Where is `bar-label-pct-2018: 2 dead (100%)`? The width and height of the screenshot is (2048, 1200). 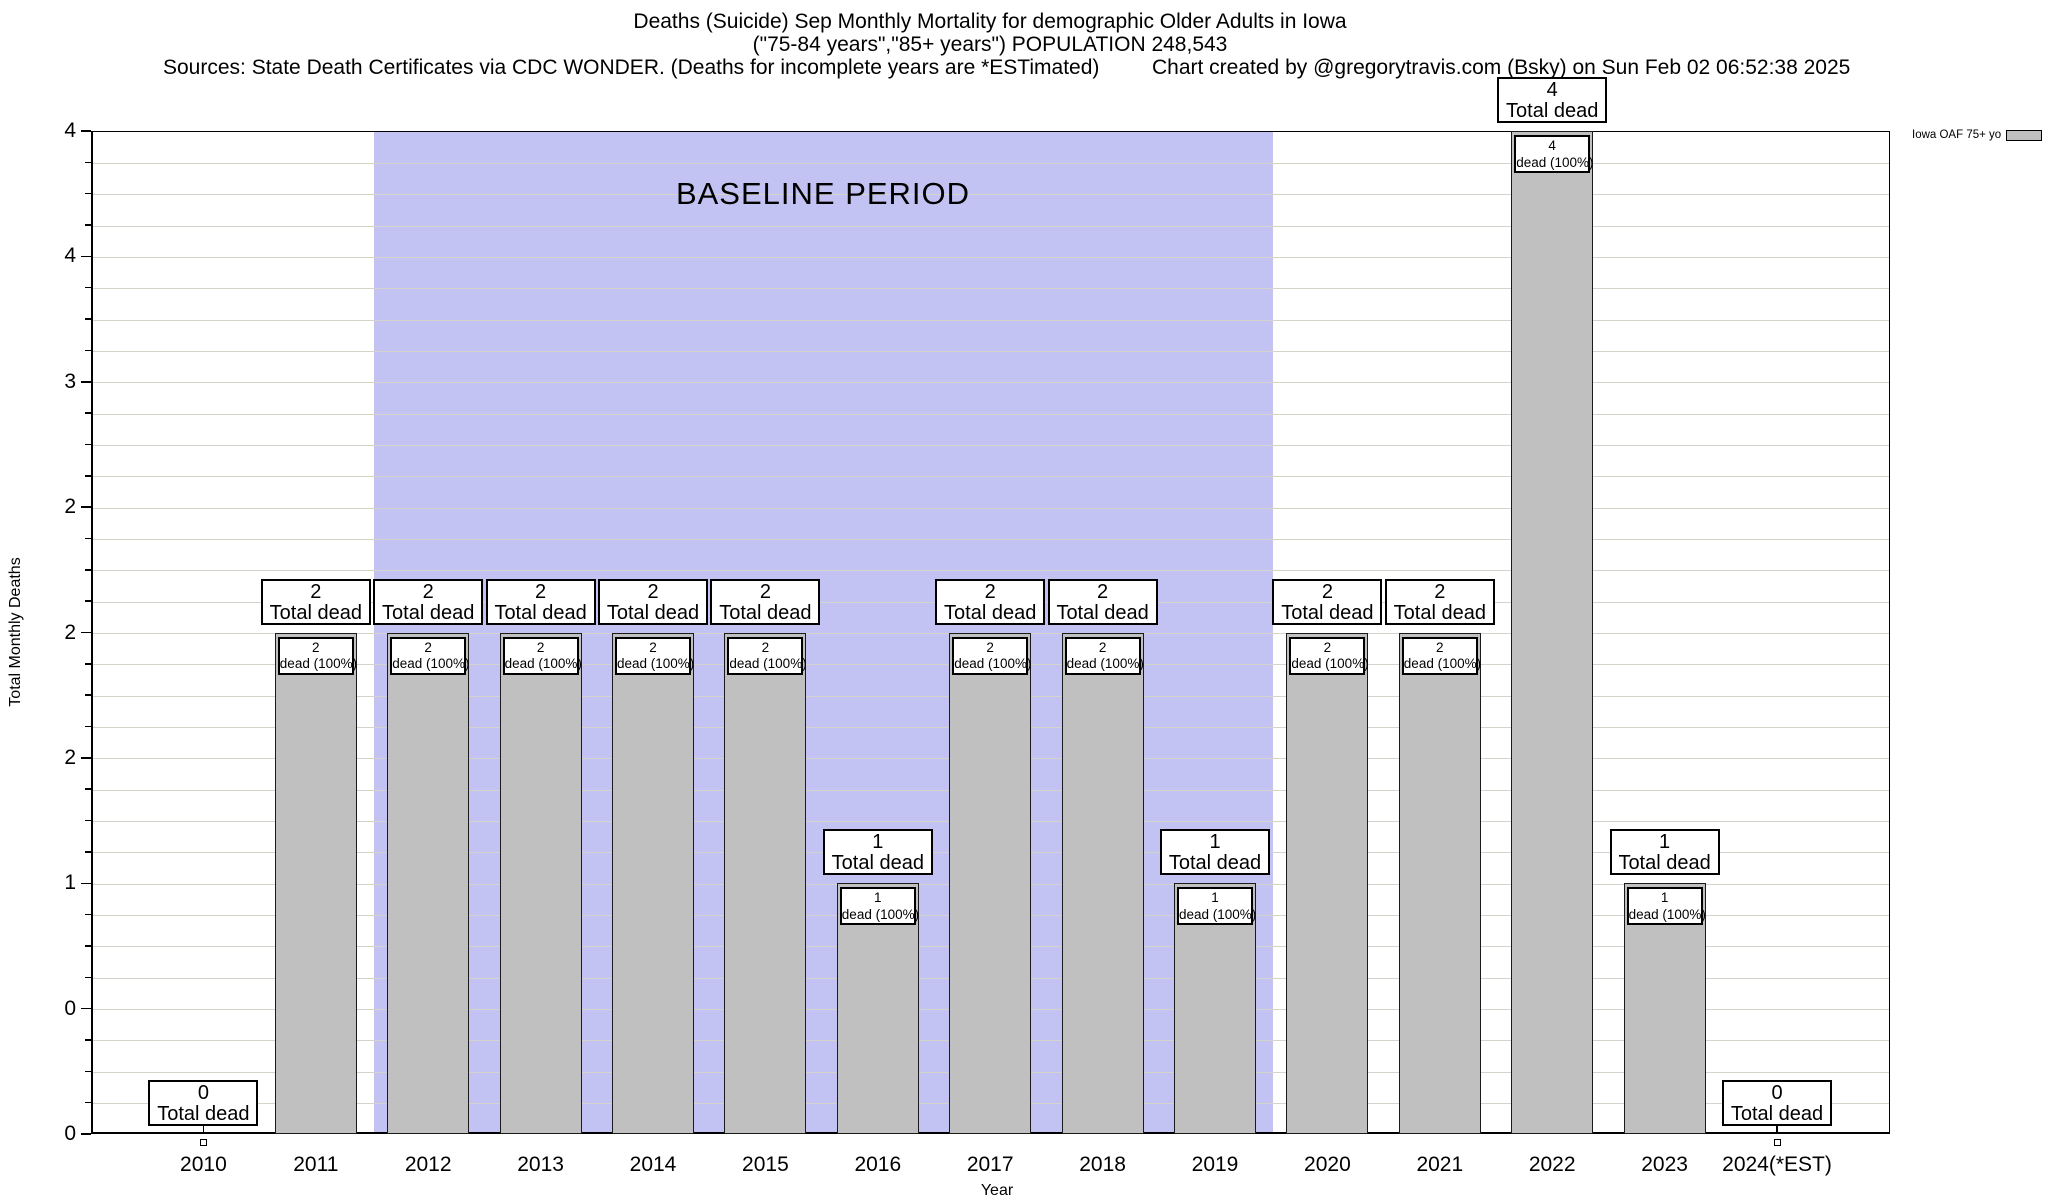 bar-label-pct-2018: 2 dead (100%) is located at coordinates (1104, 655).